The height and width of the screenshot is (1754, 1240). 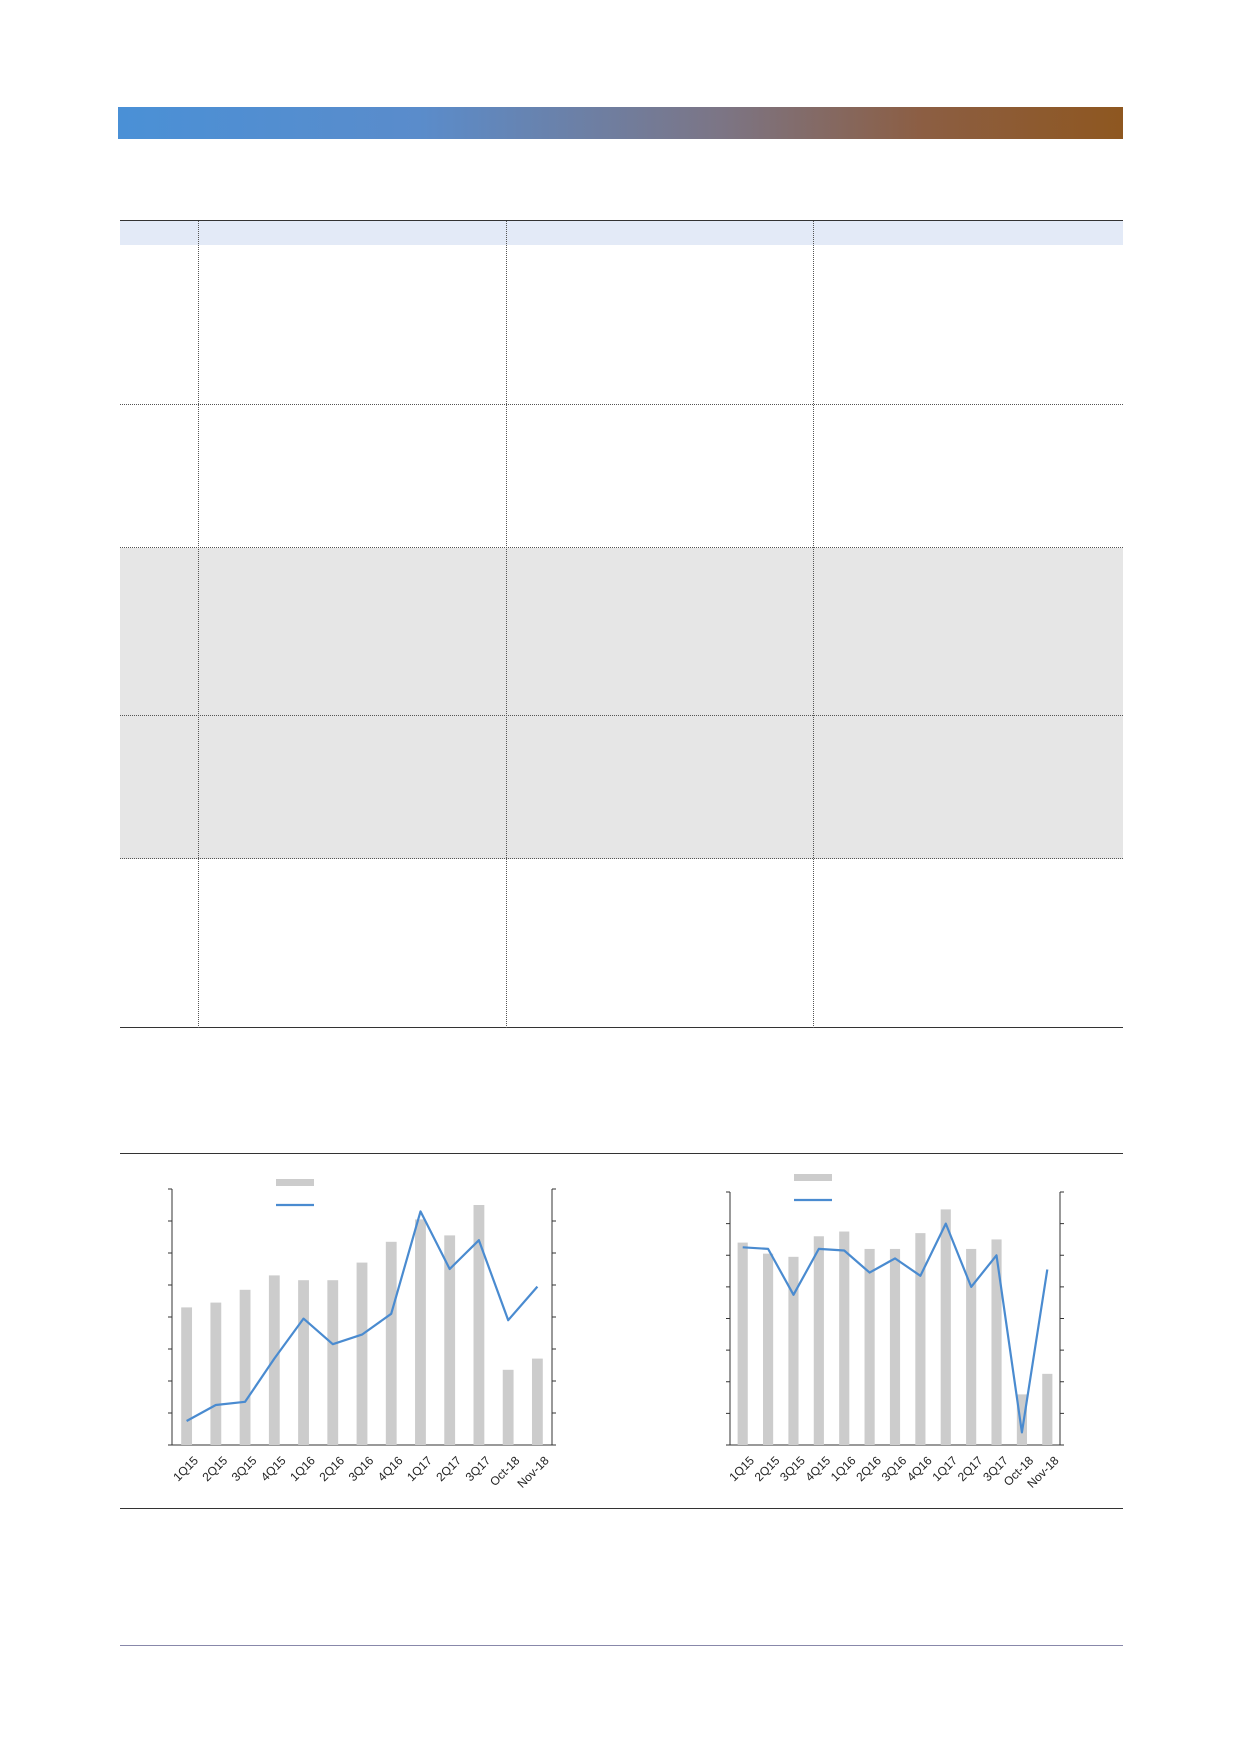 What do you see at coordinates (621, 220) in the screenshot?
I see `table-top-rule` at bounding box center [621, 220].